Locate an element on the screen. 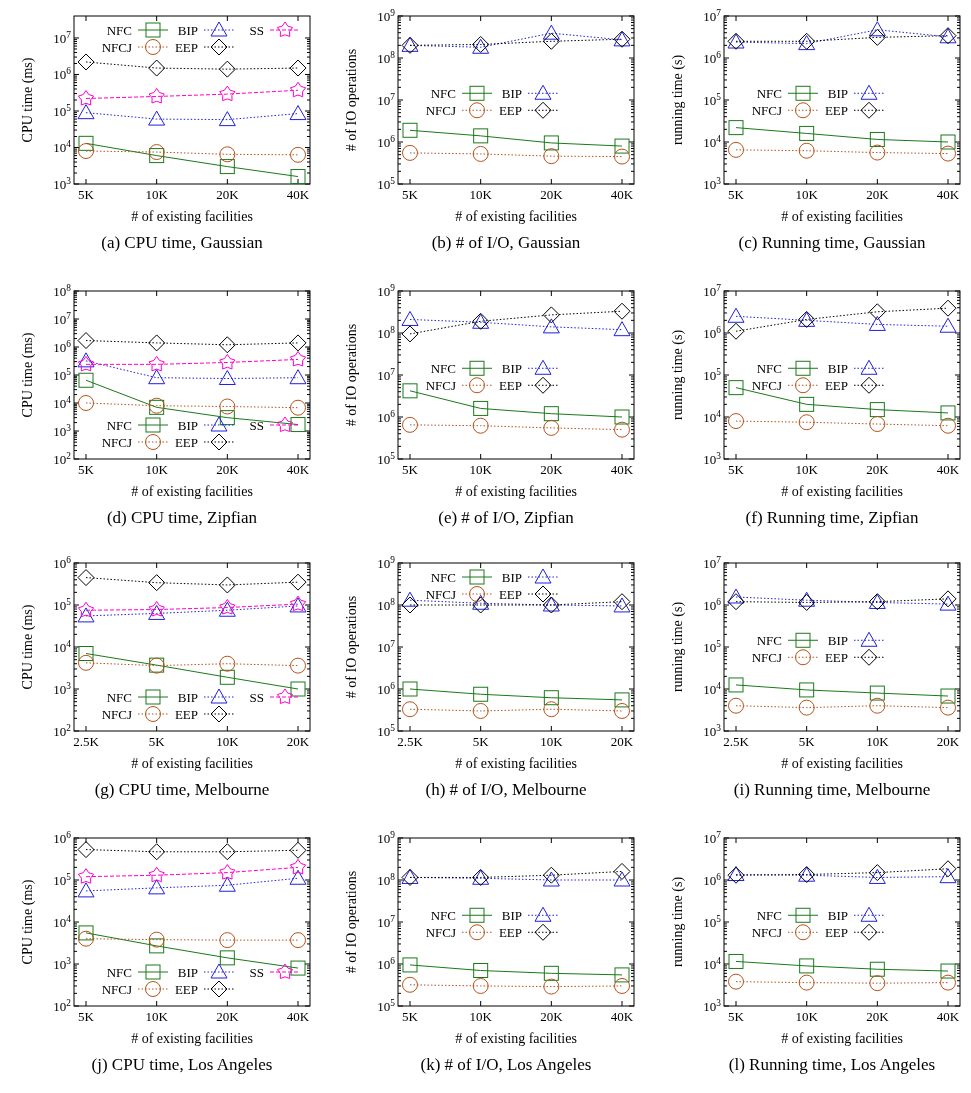 Image resolution: width=971 pixels, height=1093 pixels. text: (h) # of I/O, Melbourne is located at coordinates (506, 789).